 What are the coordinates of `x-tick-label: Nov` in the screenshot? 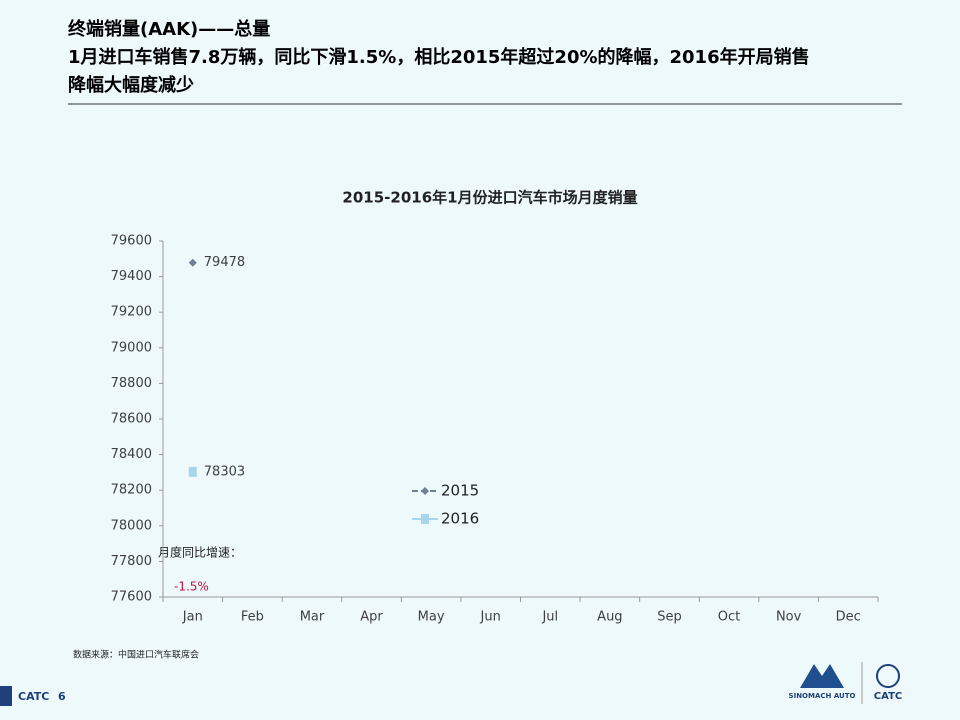 It's located at (789, 617).